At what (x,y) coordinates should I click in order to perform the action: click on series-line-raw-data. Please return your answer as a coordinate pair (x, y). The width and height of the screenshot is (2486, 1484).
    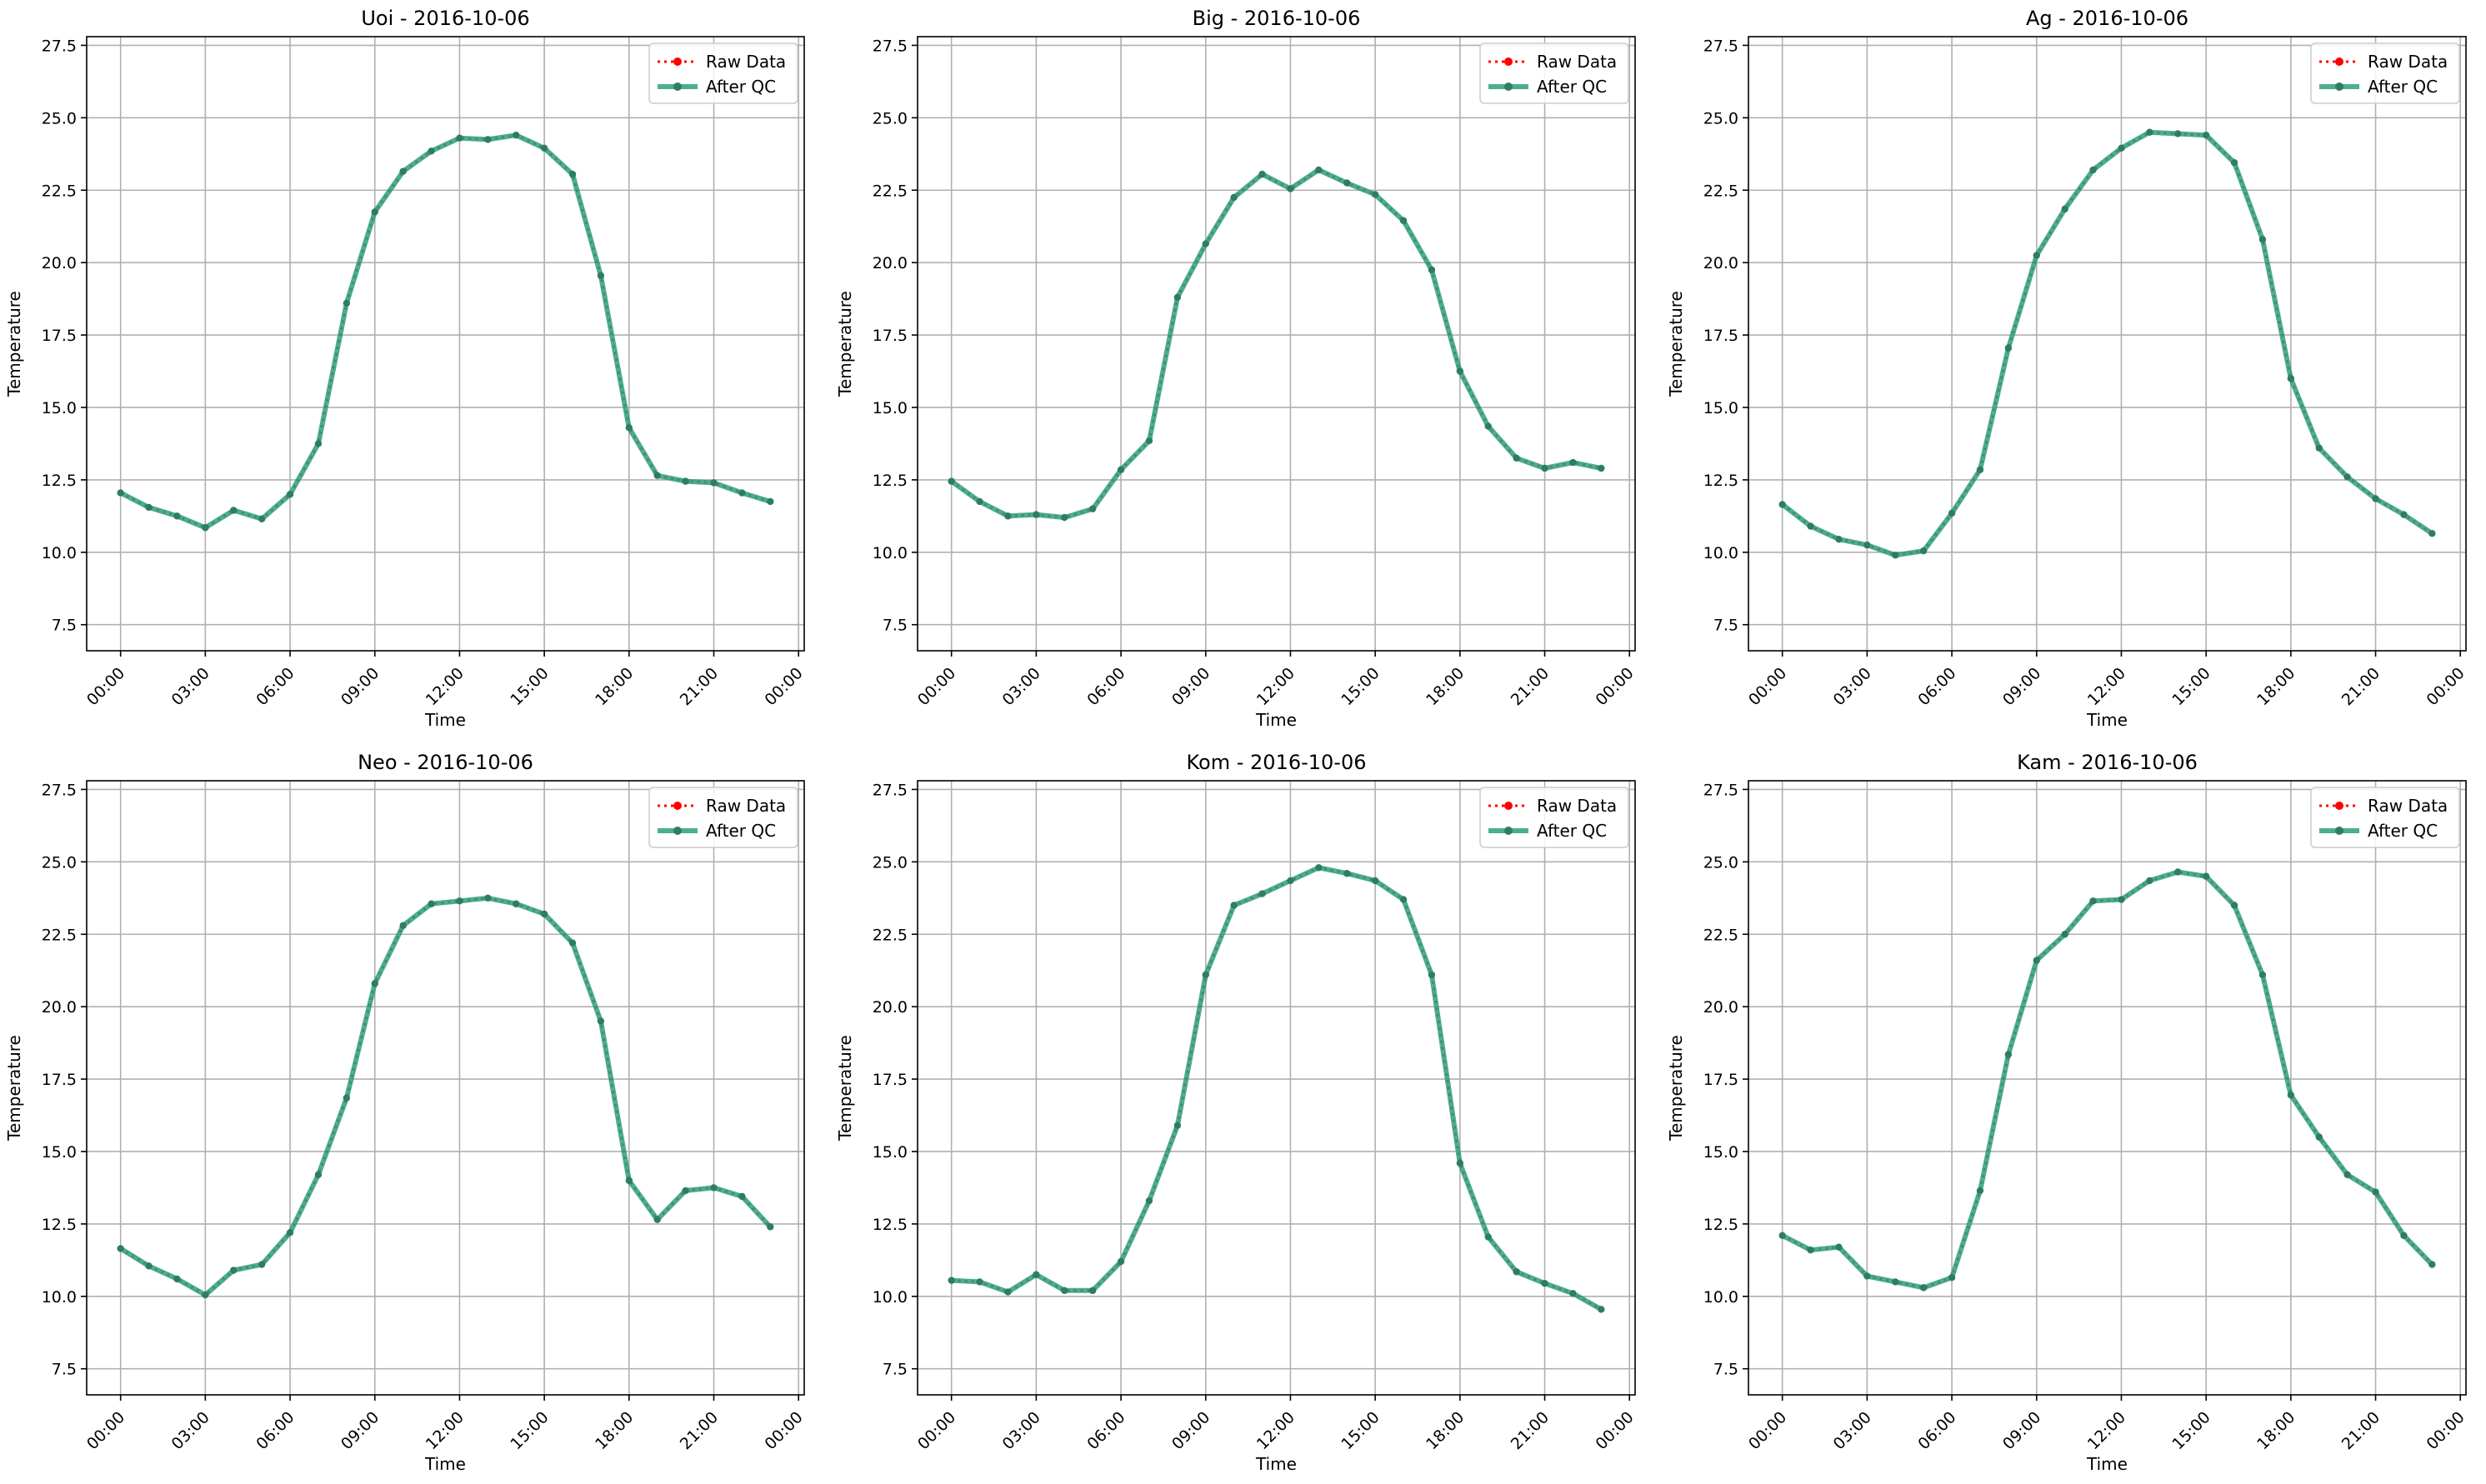
    Looking at the image, I should click on (1276, 343).